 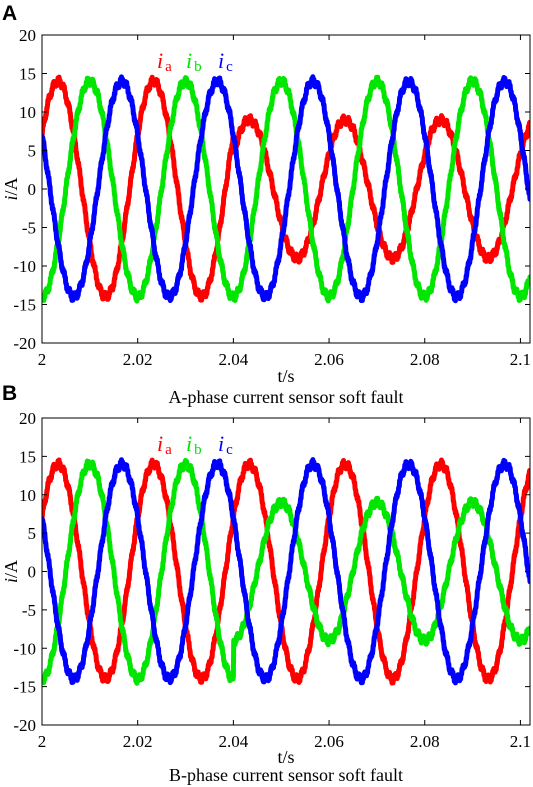 What do you see at coordinates (286, 397) in the screenshot?
I see `panel-caption: A-phase current sensor soft fault` at bounding box center [286, 397].